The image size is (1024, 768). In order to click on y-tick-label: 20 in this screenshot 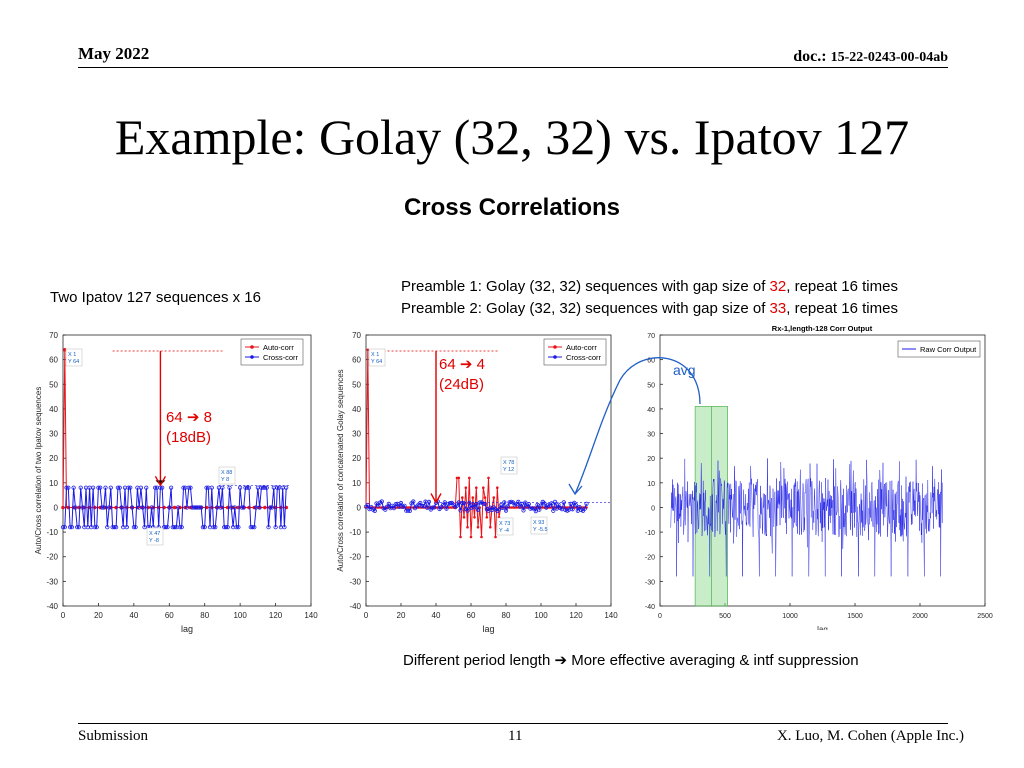, I will do `click(651, 459)`.